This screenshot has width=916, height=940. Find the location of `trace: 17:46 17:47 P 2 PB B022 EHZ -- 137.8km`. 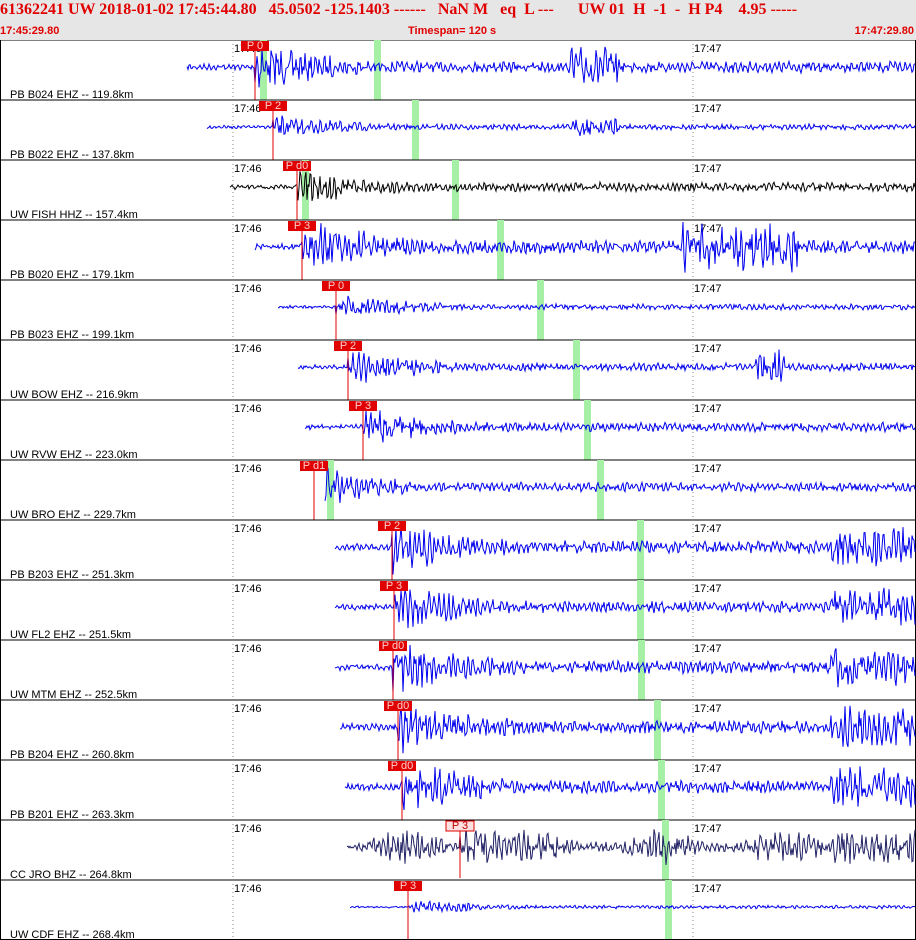

trace: 17:46 17:47 P 2 PB B022 EHZ -- 137.8km is located at coordinates (458, 130).